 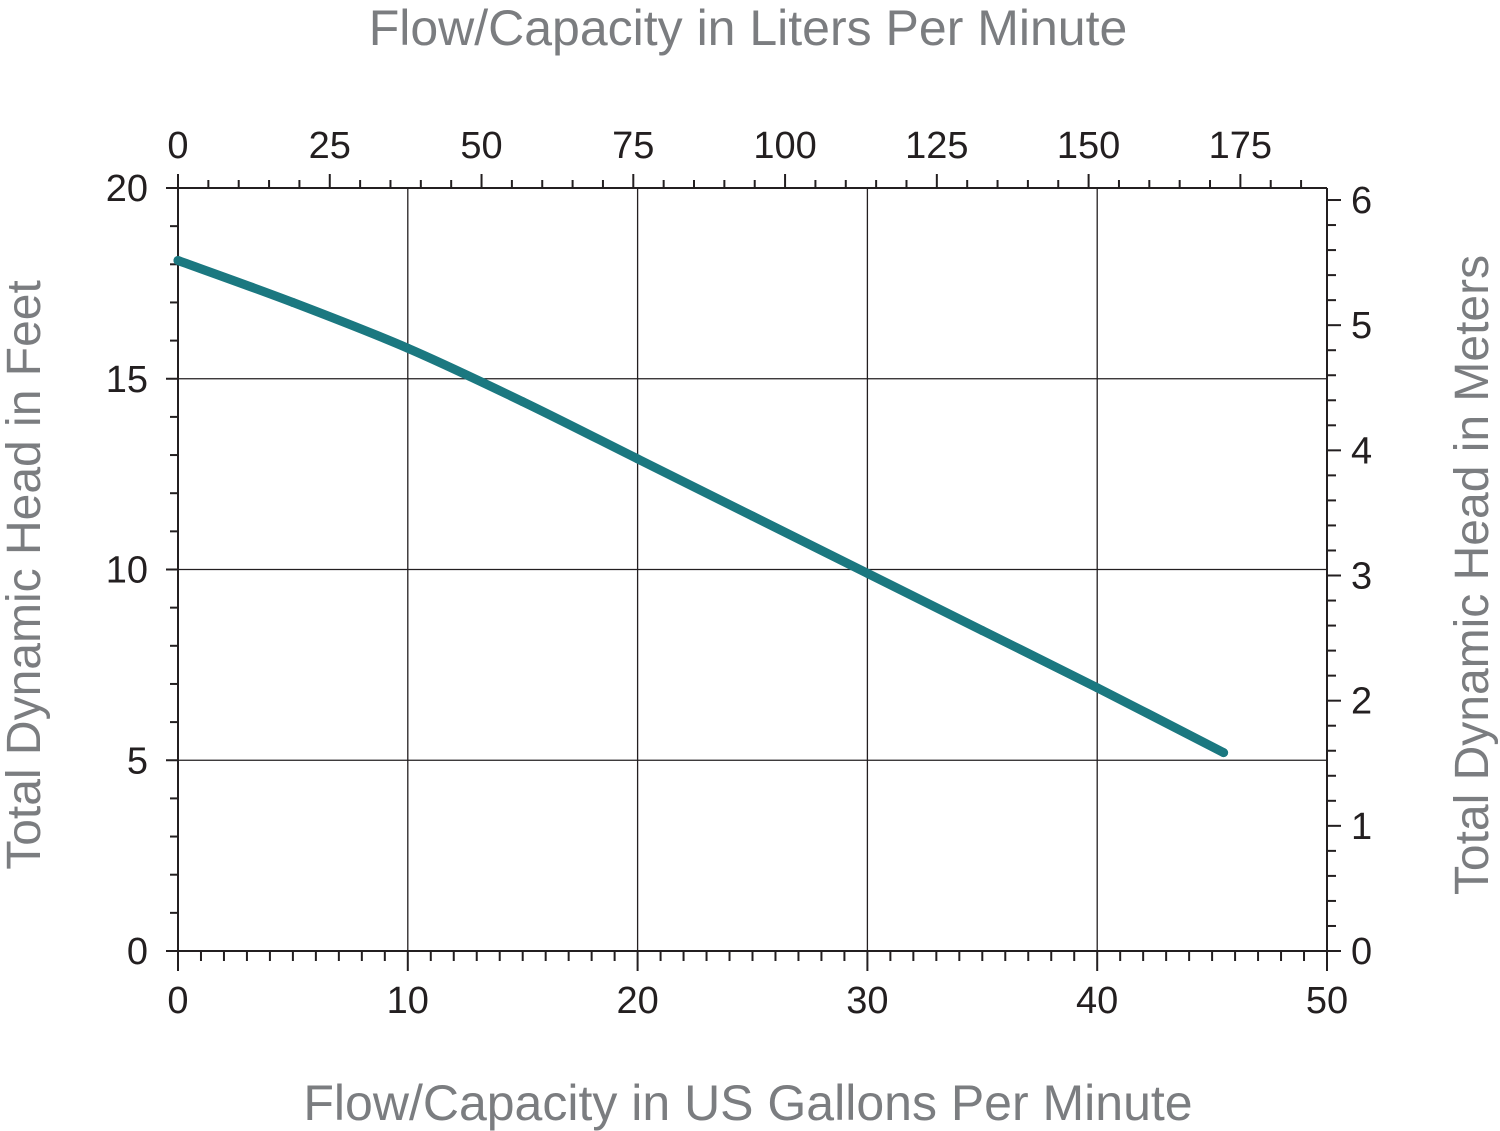 I want to click on y-tick-label: 10, so click(x=127, y=571).